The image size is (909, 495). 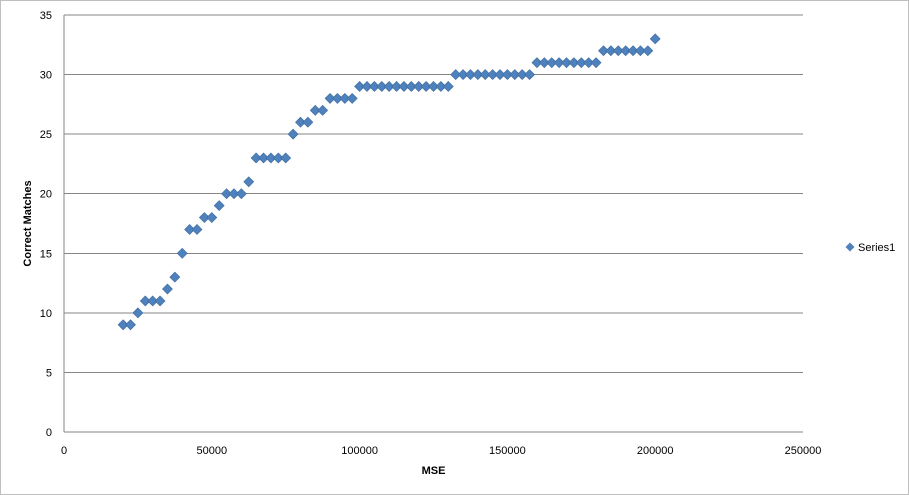 I want to click on y-tick-label: 30, so click(x=46, y=76).